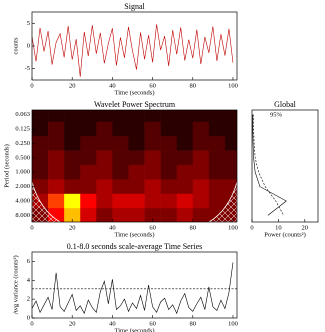 This screenshot has width=325, height=332. I want to click on panel: 95% 0 10 20 Global Power (counts²), so click(284, 169).